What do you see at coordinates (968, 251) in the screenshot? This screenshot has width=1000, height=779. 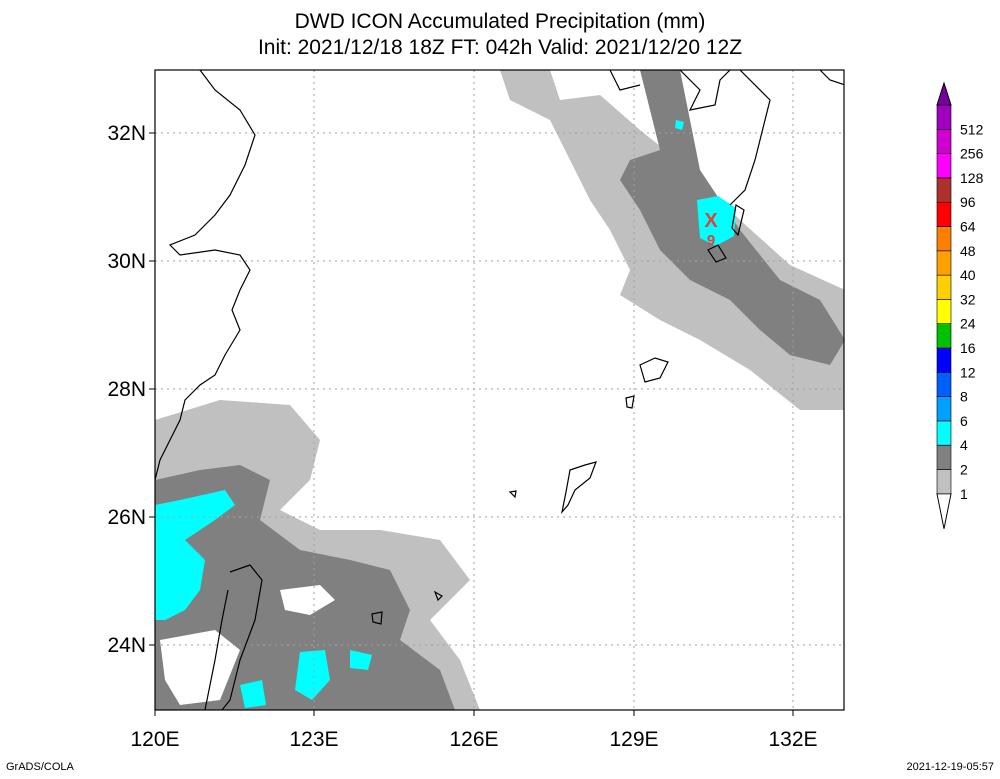 I see `colorbar-label: 48` at bounding box center [968, 251].